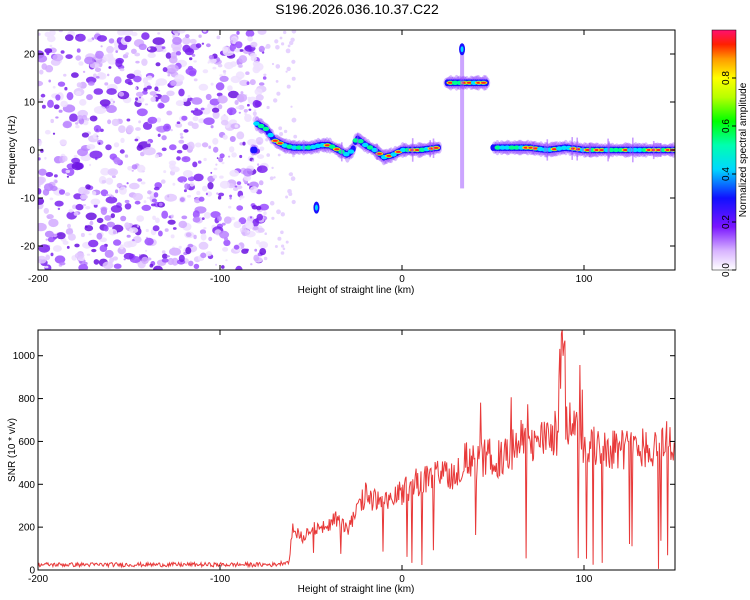 The image size is (750, 600). Describe the element at coordinates (275, 140) in the screenshot. I see `ridge-core-red` at that location.